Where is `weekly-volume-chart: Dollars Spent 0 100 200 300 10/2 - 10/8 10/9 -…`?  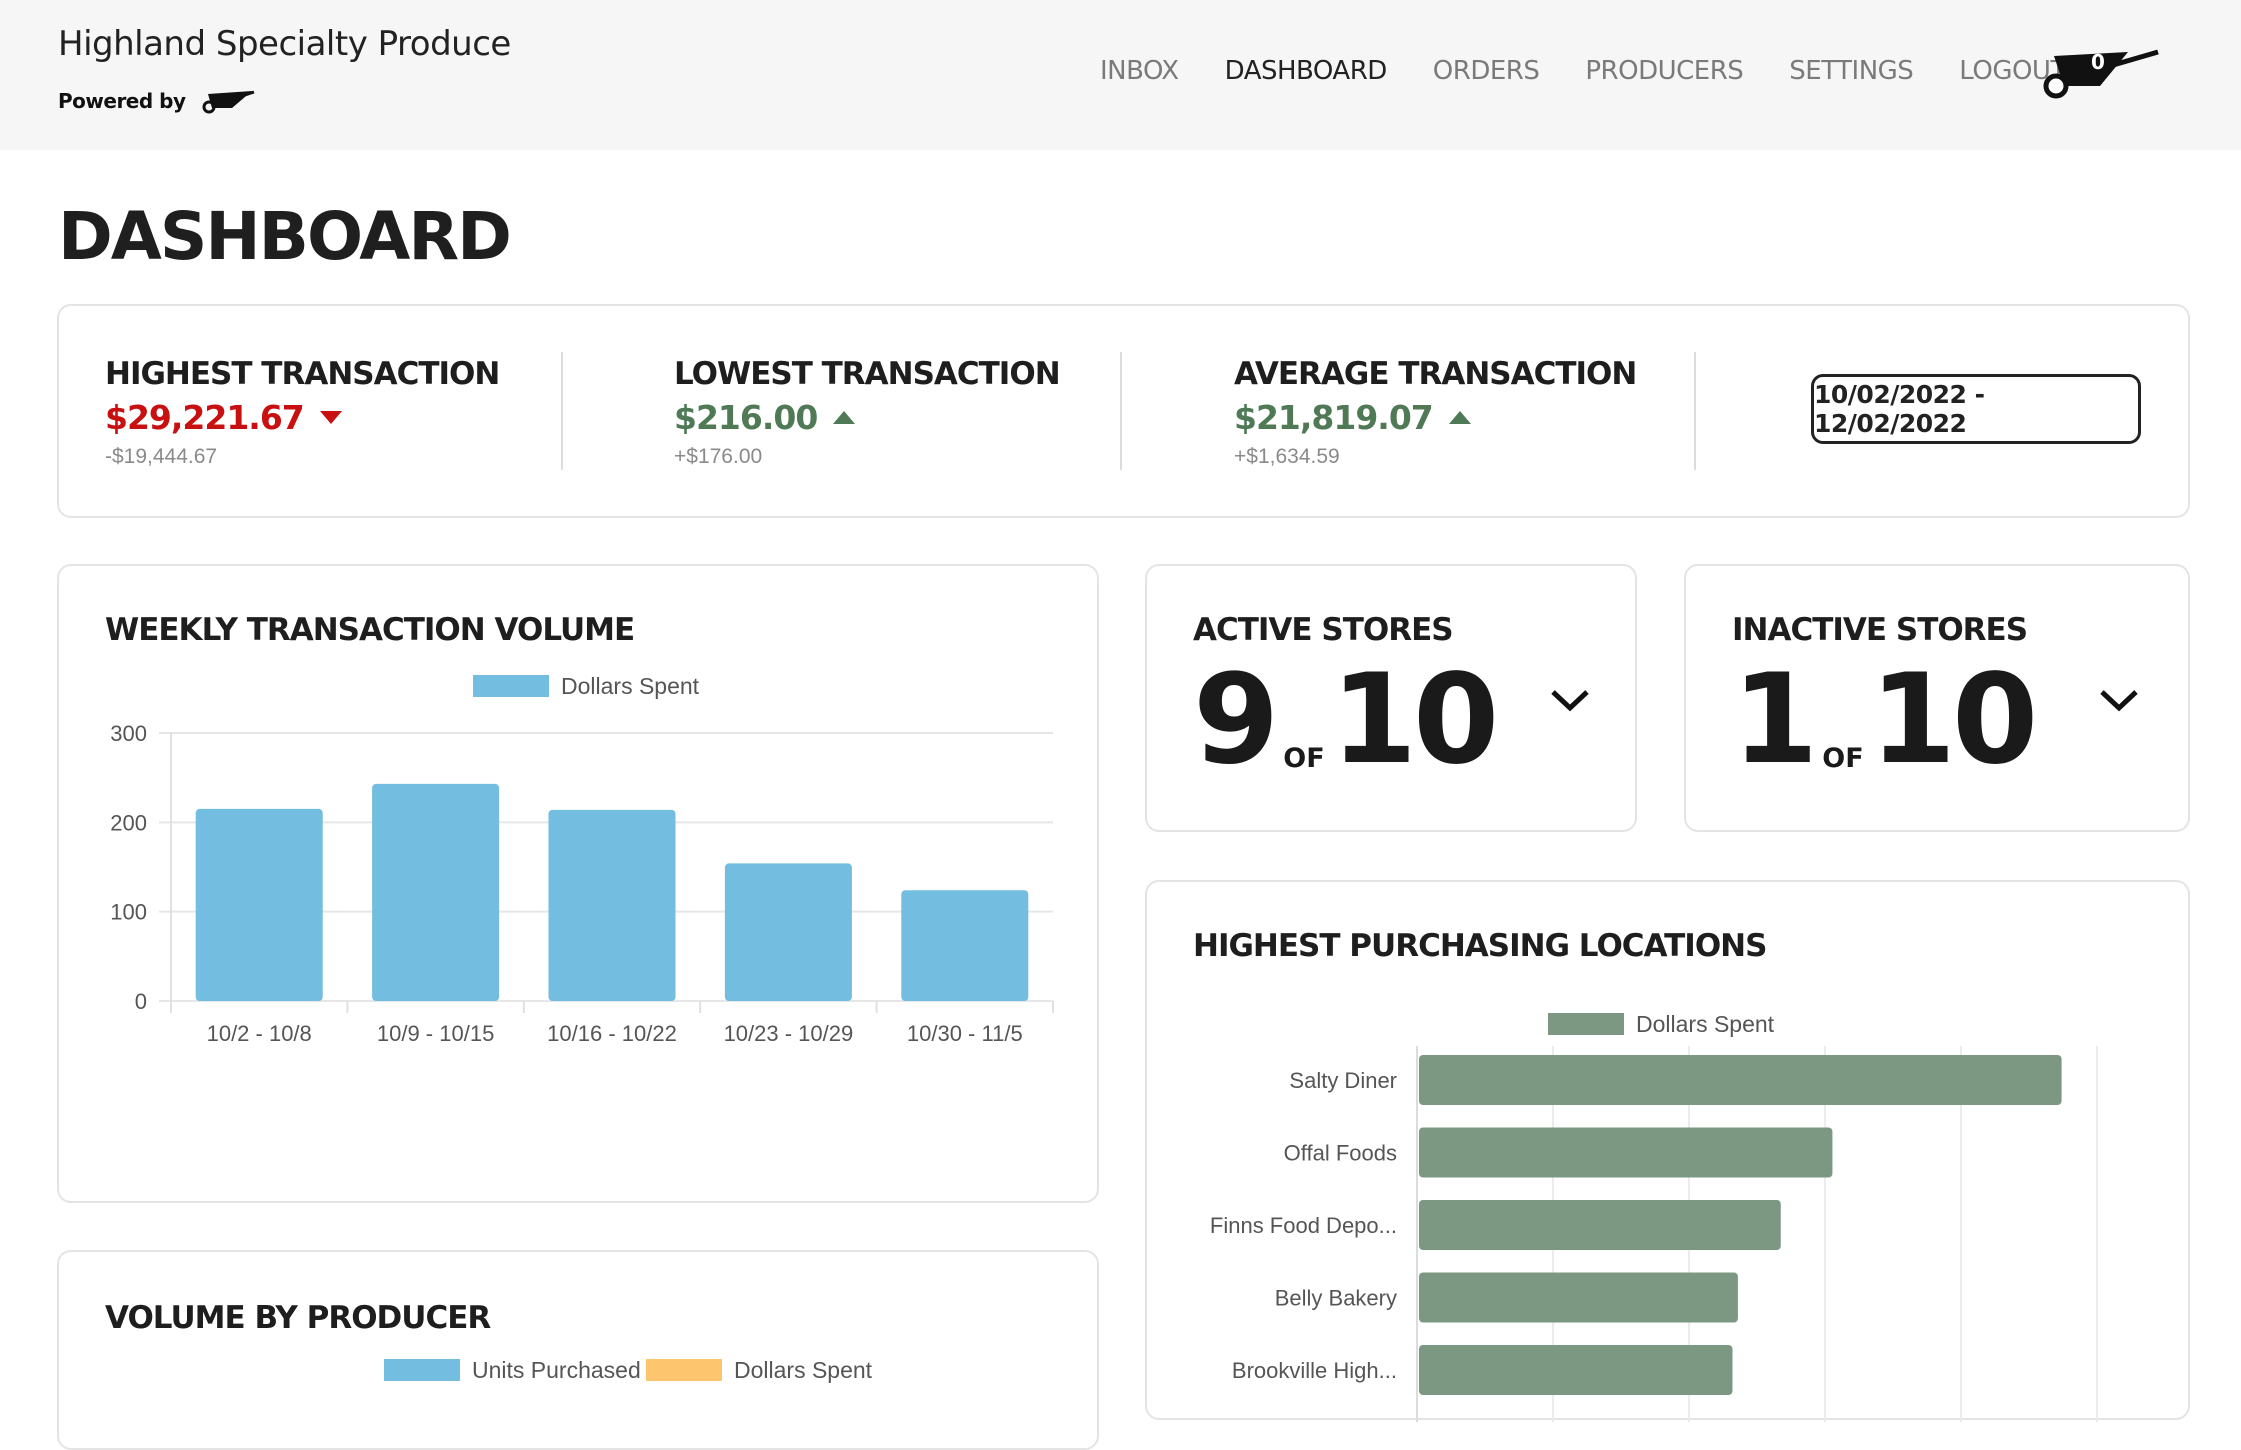
weekly-volume-chart: Dollars Spent 0 100 200 300 10/2 - 10/8 10/9 -… is located at coordinates (582, 859).